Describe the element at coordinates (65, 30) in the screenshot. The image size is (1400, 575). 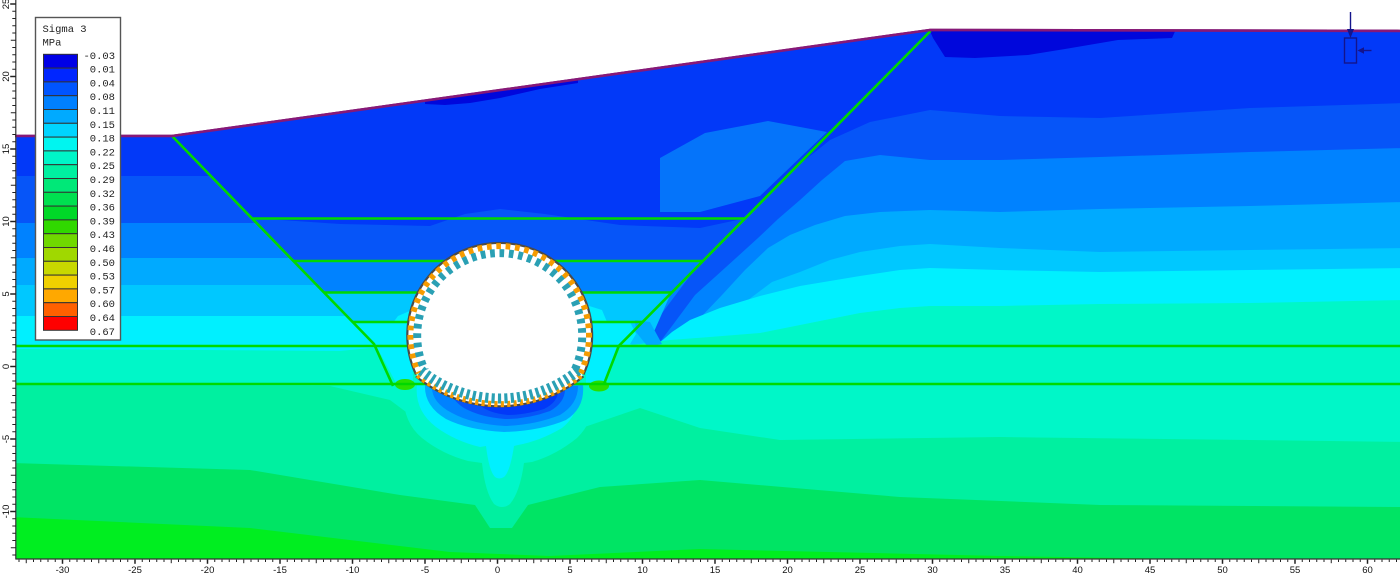
I see `svg-text: Sigma 3` at that location.